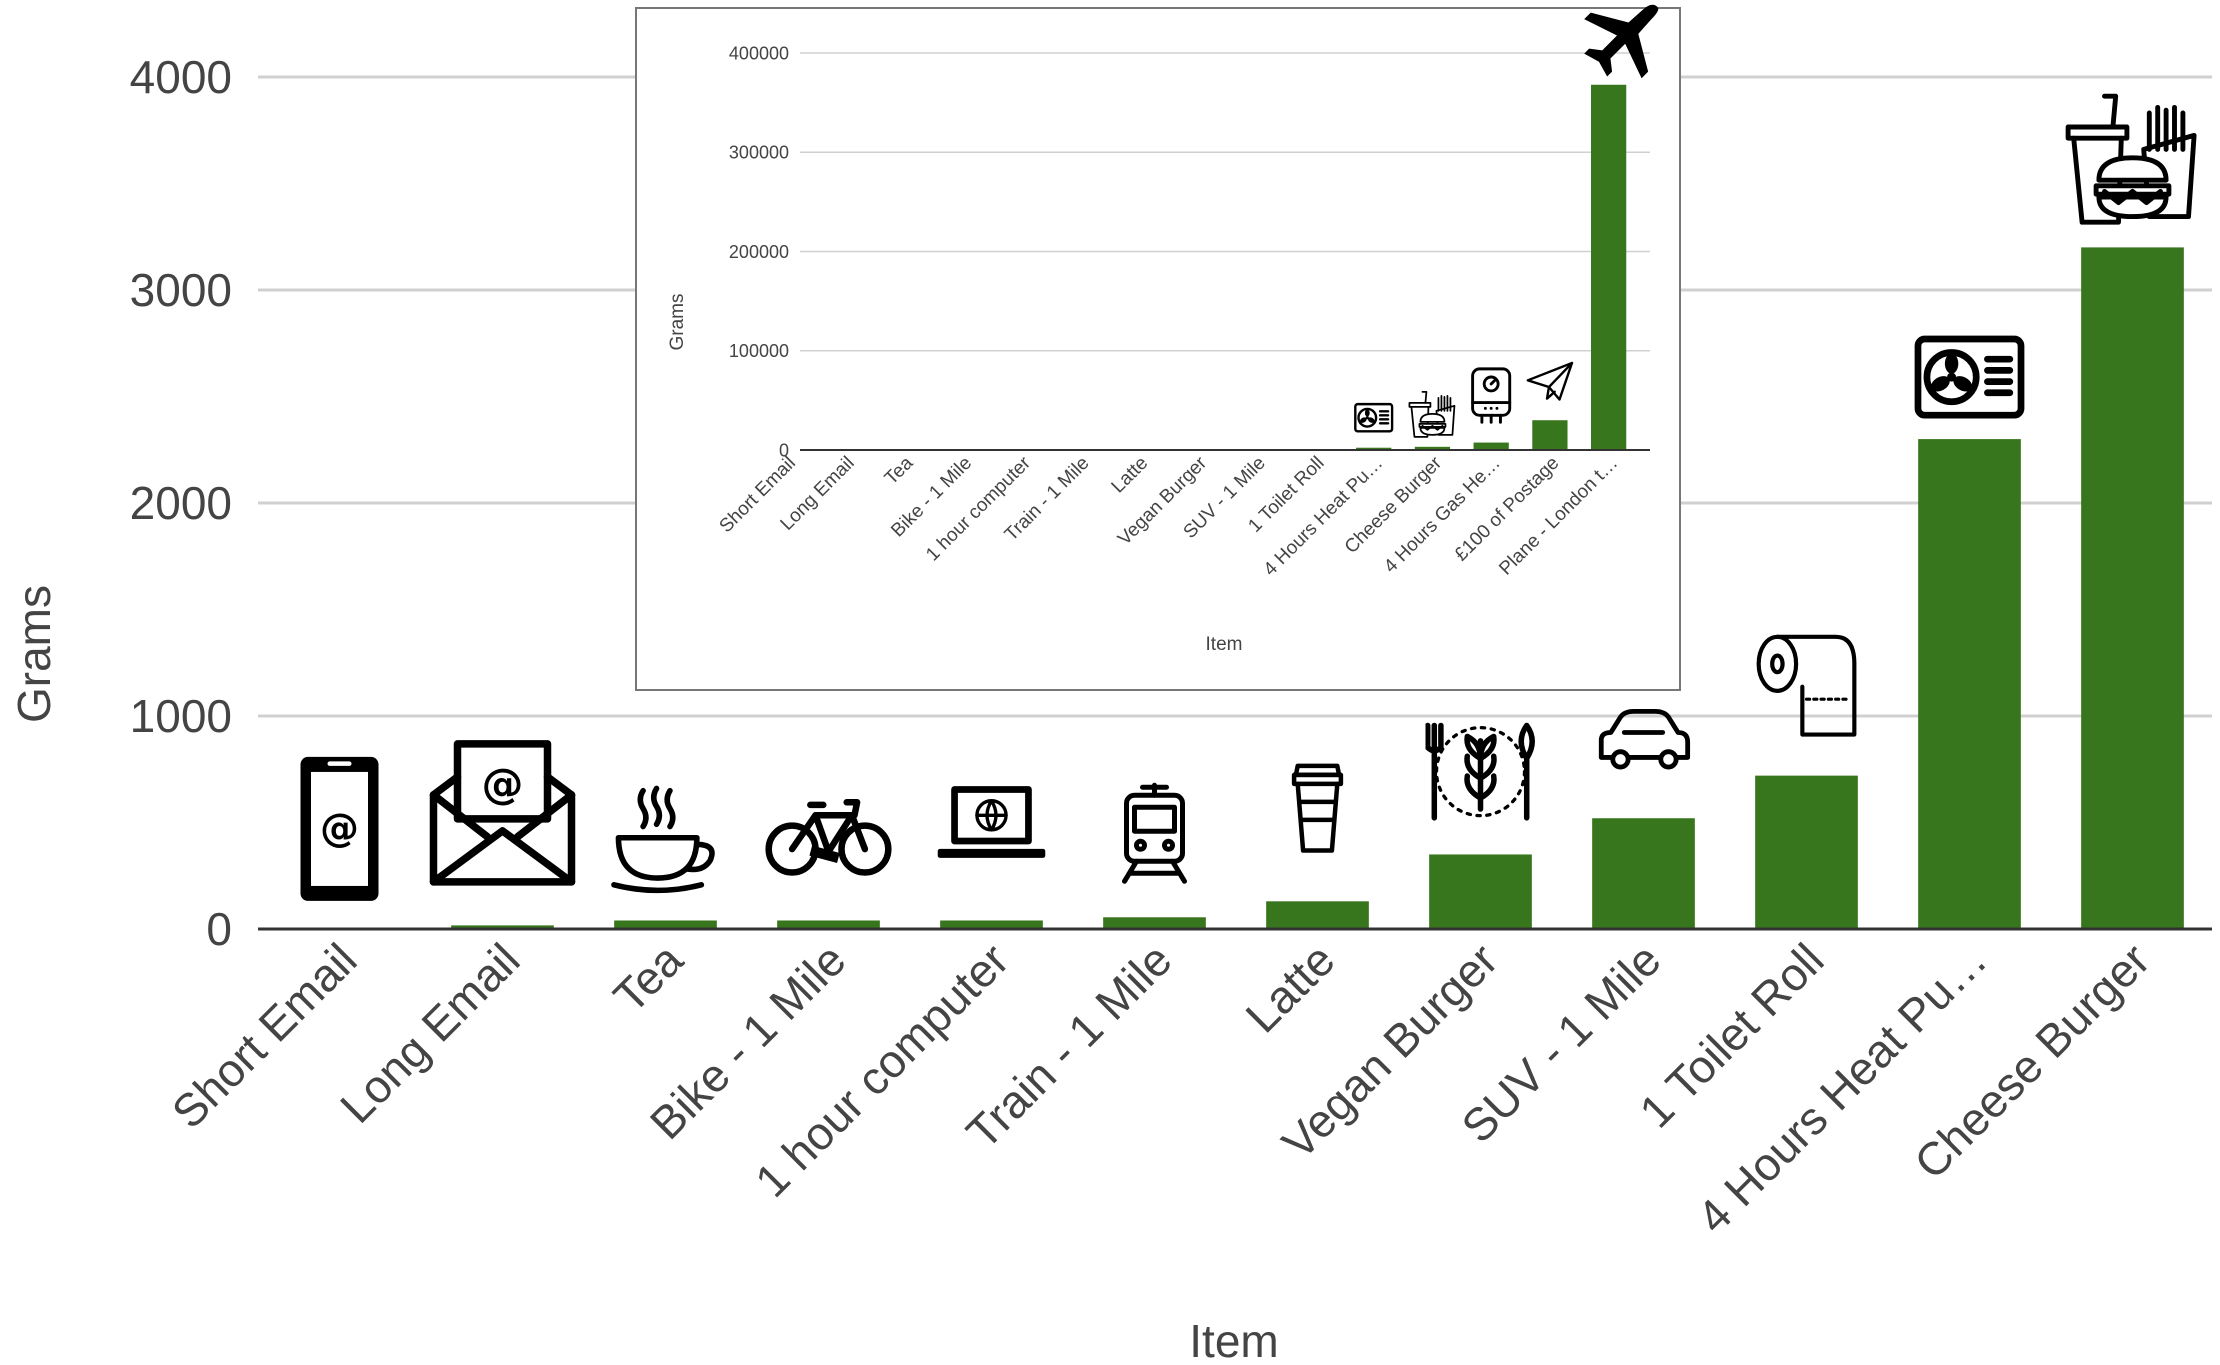  Describe the element at coordinates (677, 322) in the screenshot. I see `inset-y-axis-title: Grams` at that location.